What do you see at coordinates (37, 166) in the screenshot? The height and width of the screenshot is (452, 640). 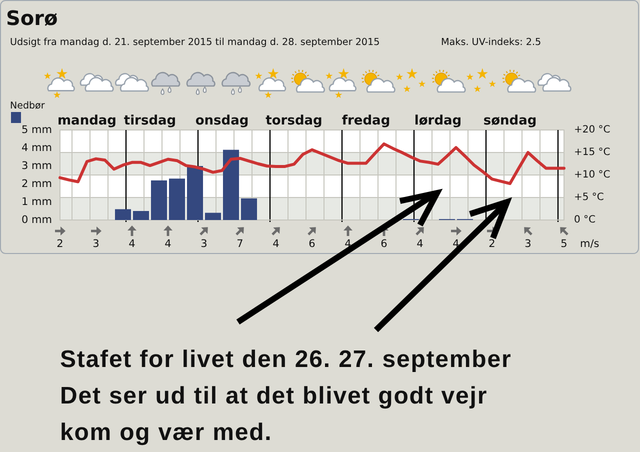 I see `y-tick-label: 3 mm` at bounding box center [37, 166].